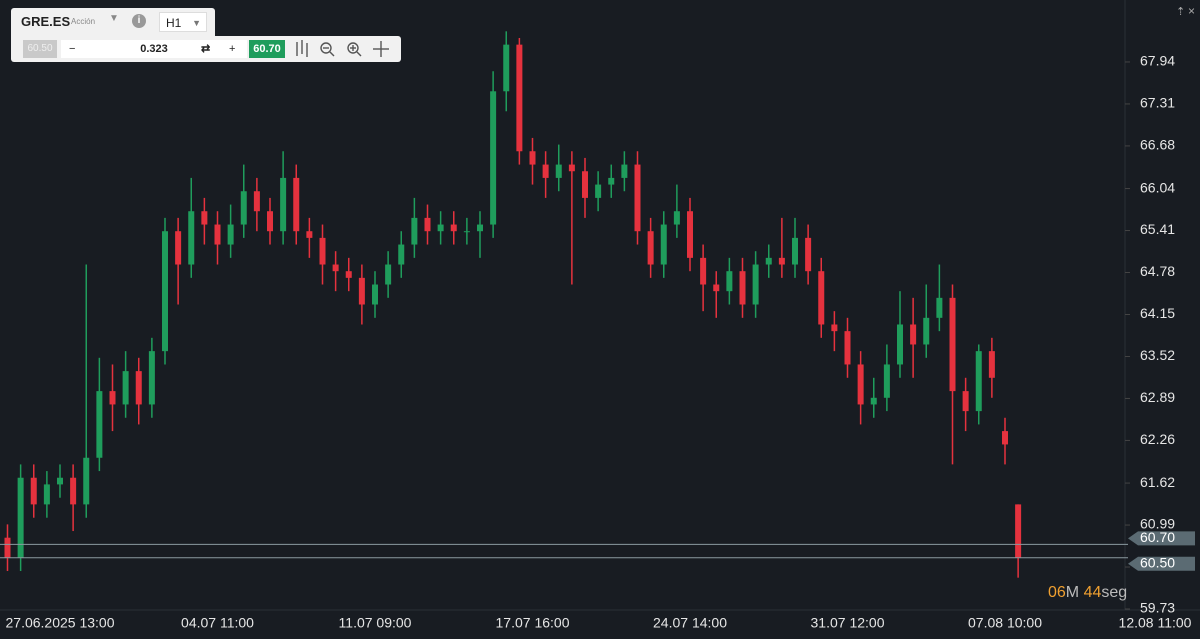 The width and height of the screenshot is (1200, 639). What do you see at coordinates (1157, 482) in the screenshot?
I see `y-tick-label: 61.62` at bounding box center [1157, 482].